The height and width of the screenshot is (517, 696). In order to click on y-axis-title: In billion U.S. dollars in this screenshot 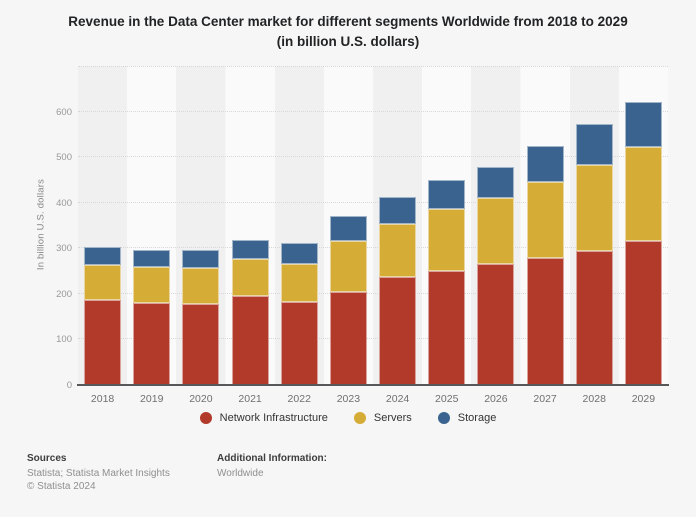, I will do `click(41, 224)`.